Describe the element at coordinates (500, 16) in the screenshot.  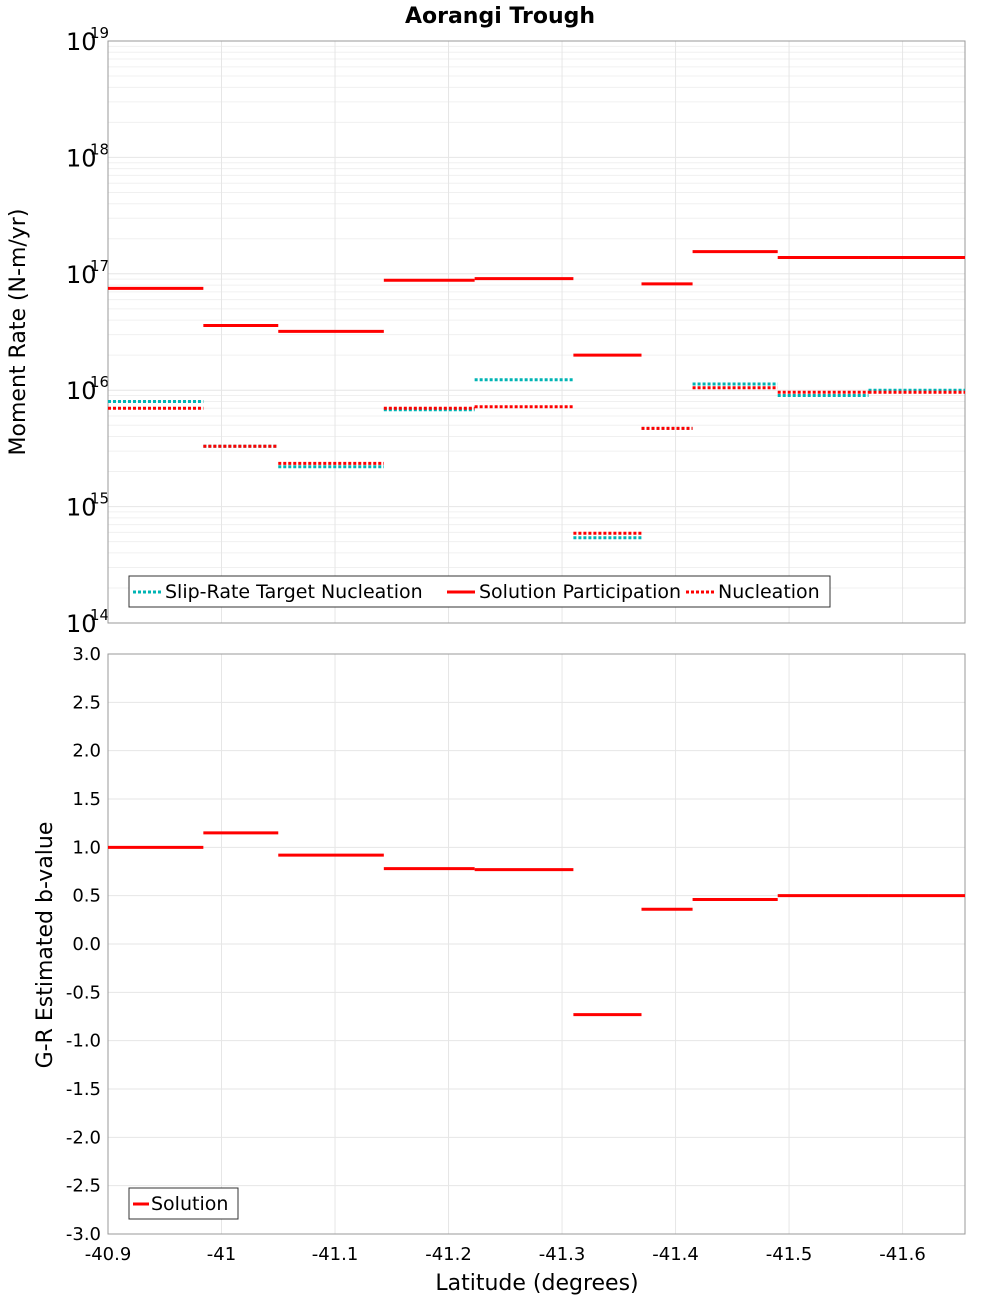
I see `chart-title: Aorangi Trough` at that location.